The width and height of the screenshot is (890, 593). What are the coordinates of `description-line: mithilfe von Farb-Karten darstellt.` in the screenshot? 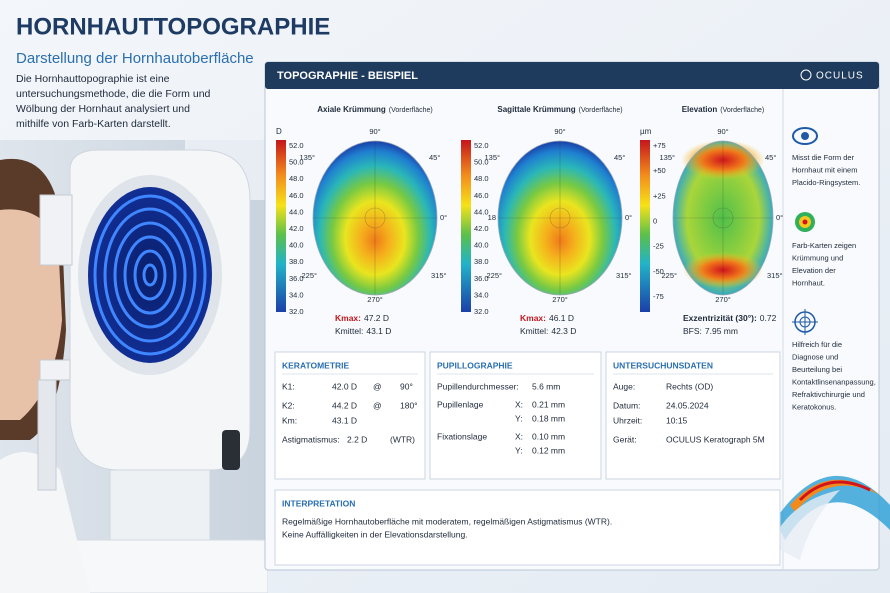 It's located at (93, 124).